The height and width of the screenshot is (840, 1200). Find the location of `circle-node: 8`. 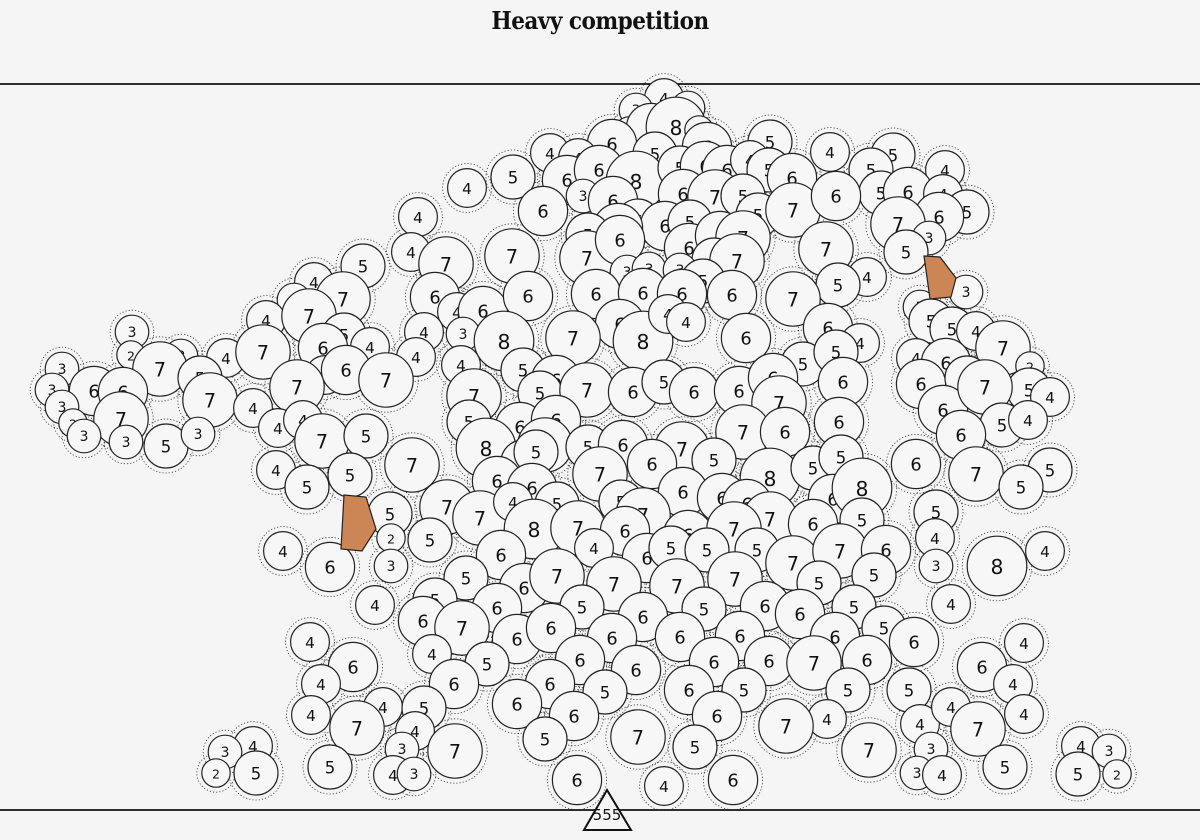

circle-node: 8 is located at coordinates (997, 566).